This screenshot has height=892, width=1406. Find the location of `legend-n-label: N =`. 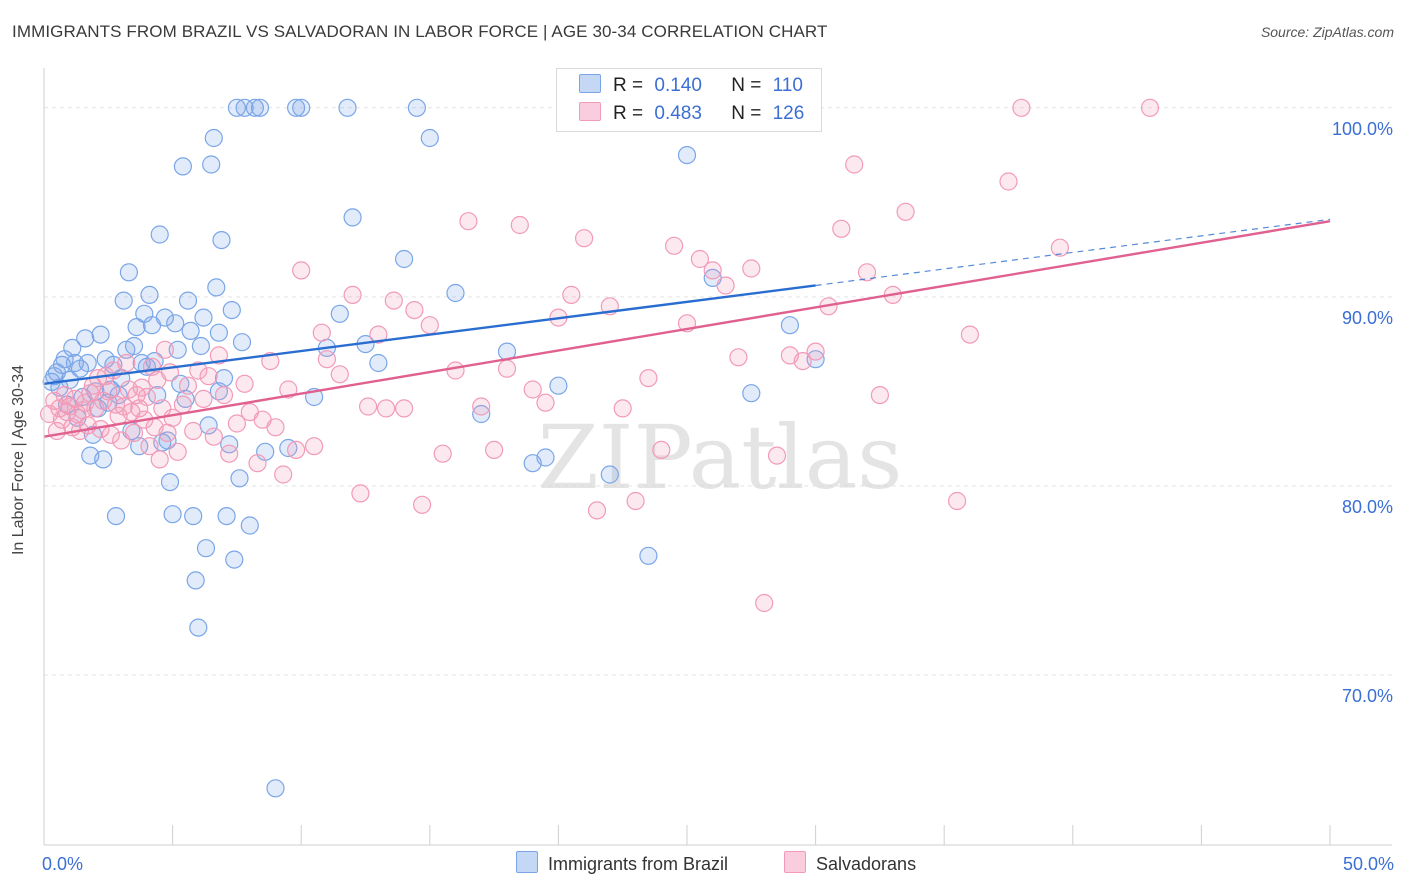

legend-n-label: N = is located at coordinates (746, 113).